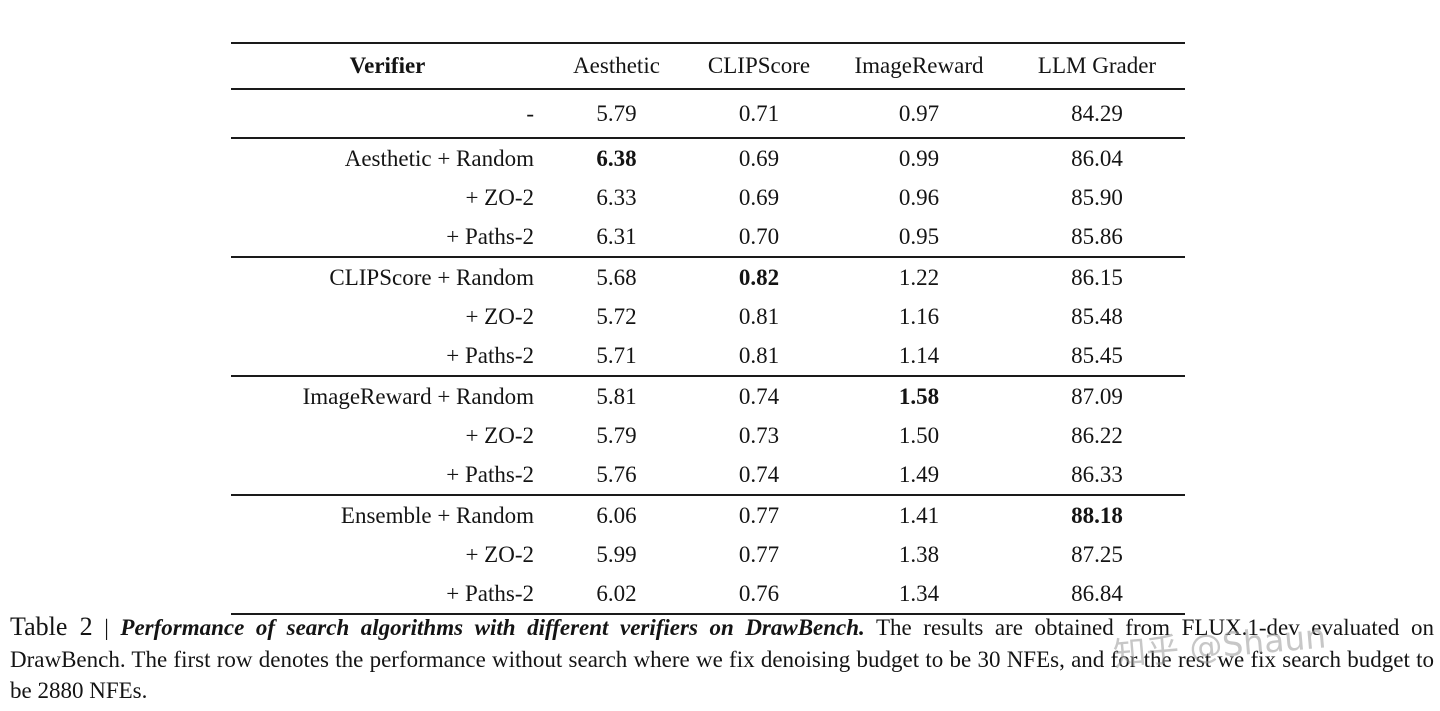 The image size is (1440, 711). Describe the element at coordinates (616, 236) in the screenshot. I see `value-cell: 6.31` at that location.